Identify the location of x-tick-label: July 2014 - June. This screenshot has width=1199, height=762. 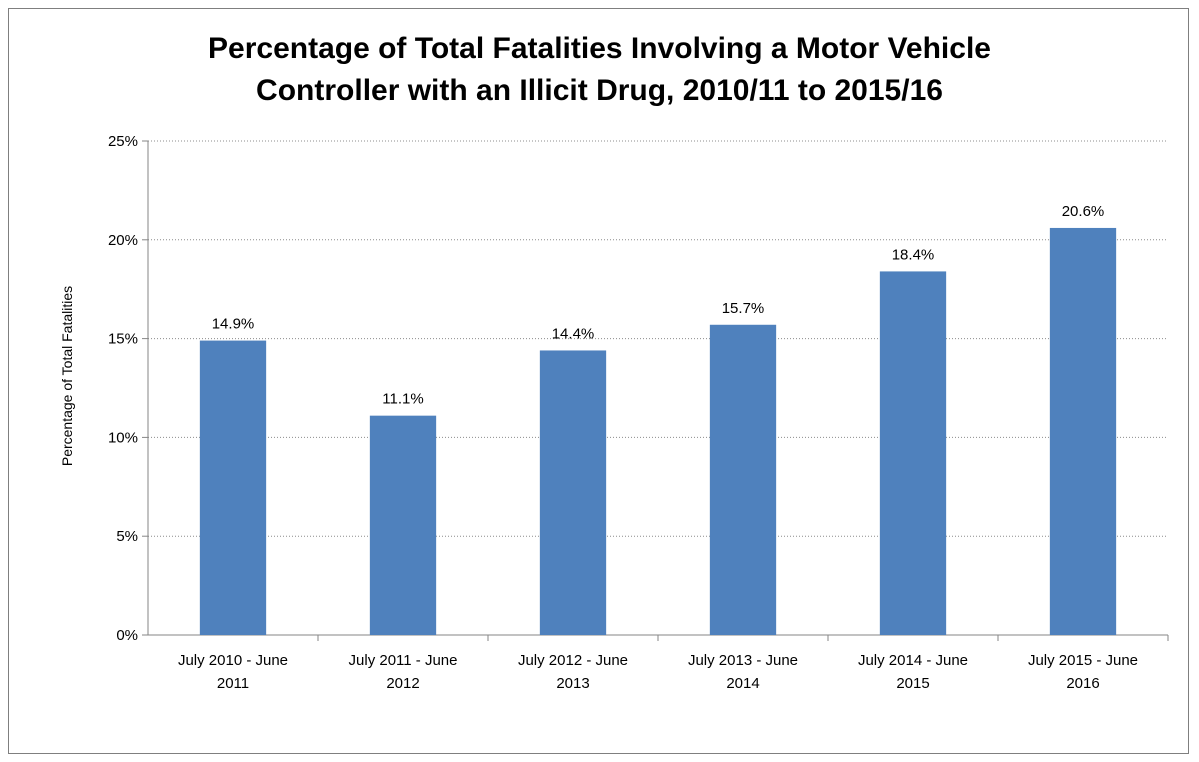
(913, 660).